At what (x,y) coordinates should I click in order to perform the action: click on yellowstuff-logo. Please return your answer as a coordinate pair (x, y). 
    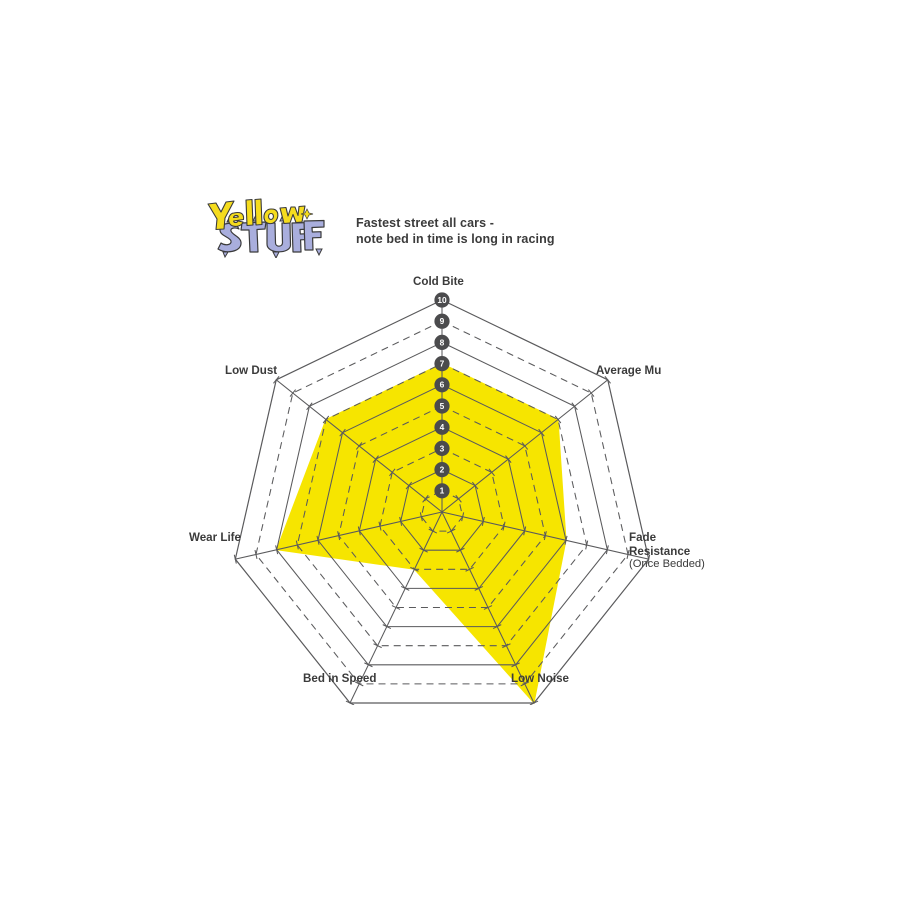
    Looking at the image, I should click on (261, 227).